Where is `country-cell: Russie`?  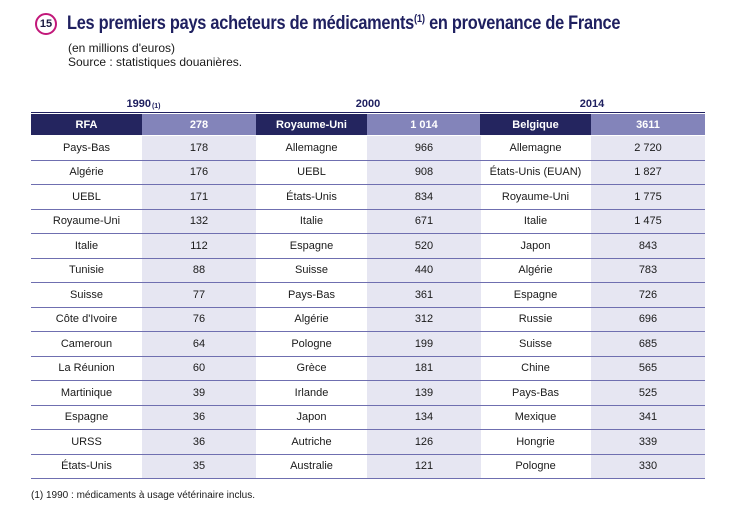 country-cell: Russie is located at coordinates (535, 319).